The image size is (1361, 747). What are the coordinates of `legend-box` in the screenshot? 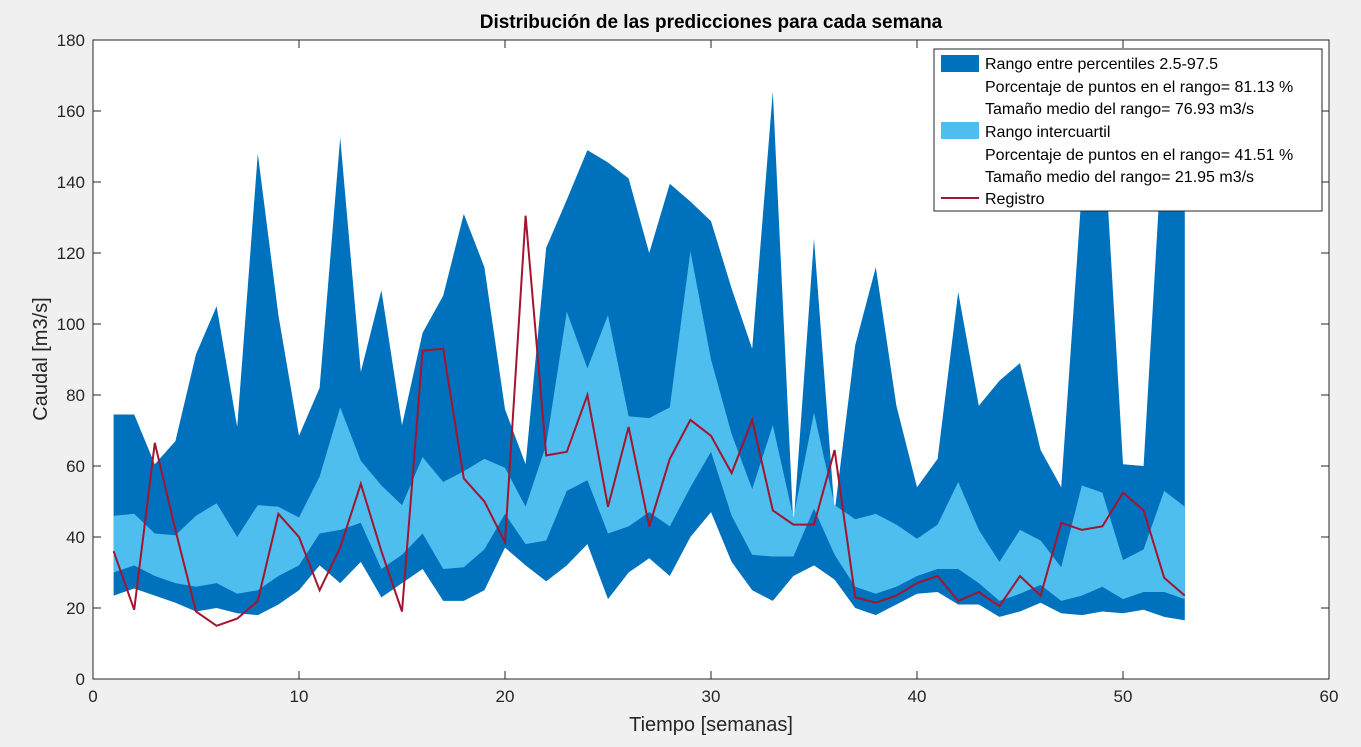 It's located at (1128, 130).